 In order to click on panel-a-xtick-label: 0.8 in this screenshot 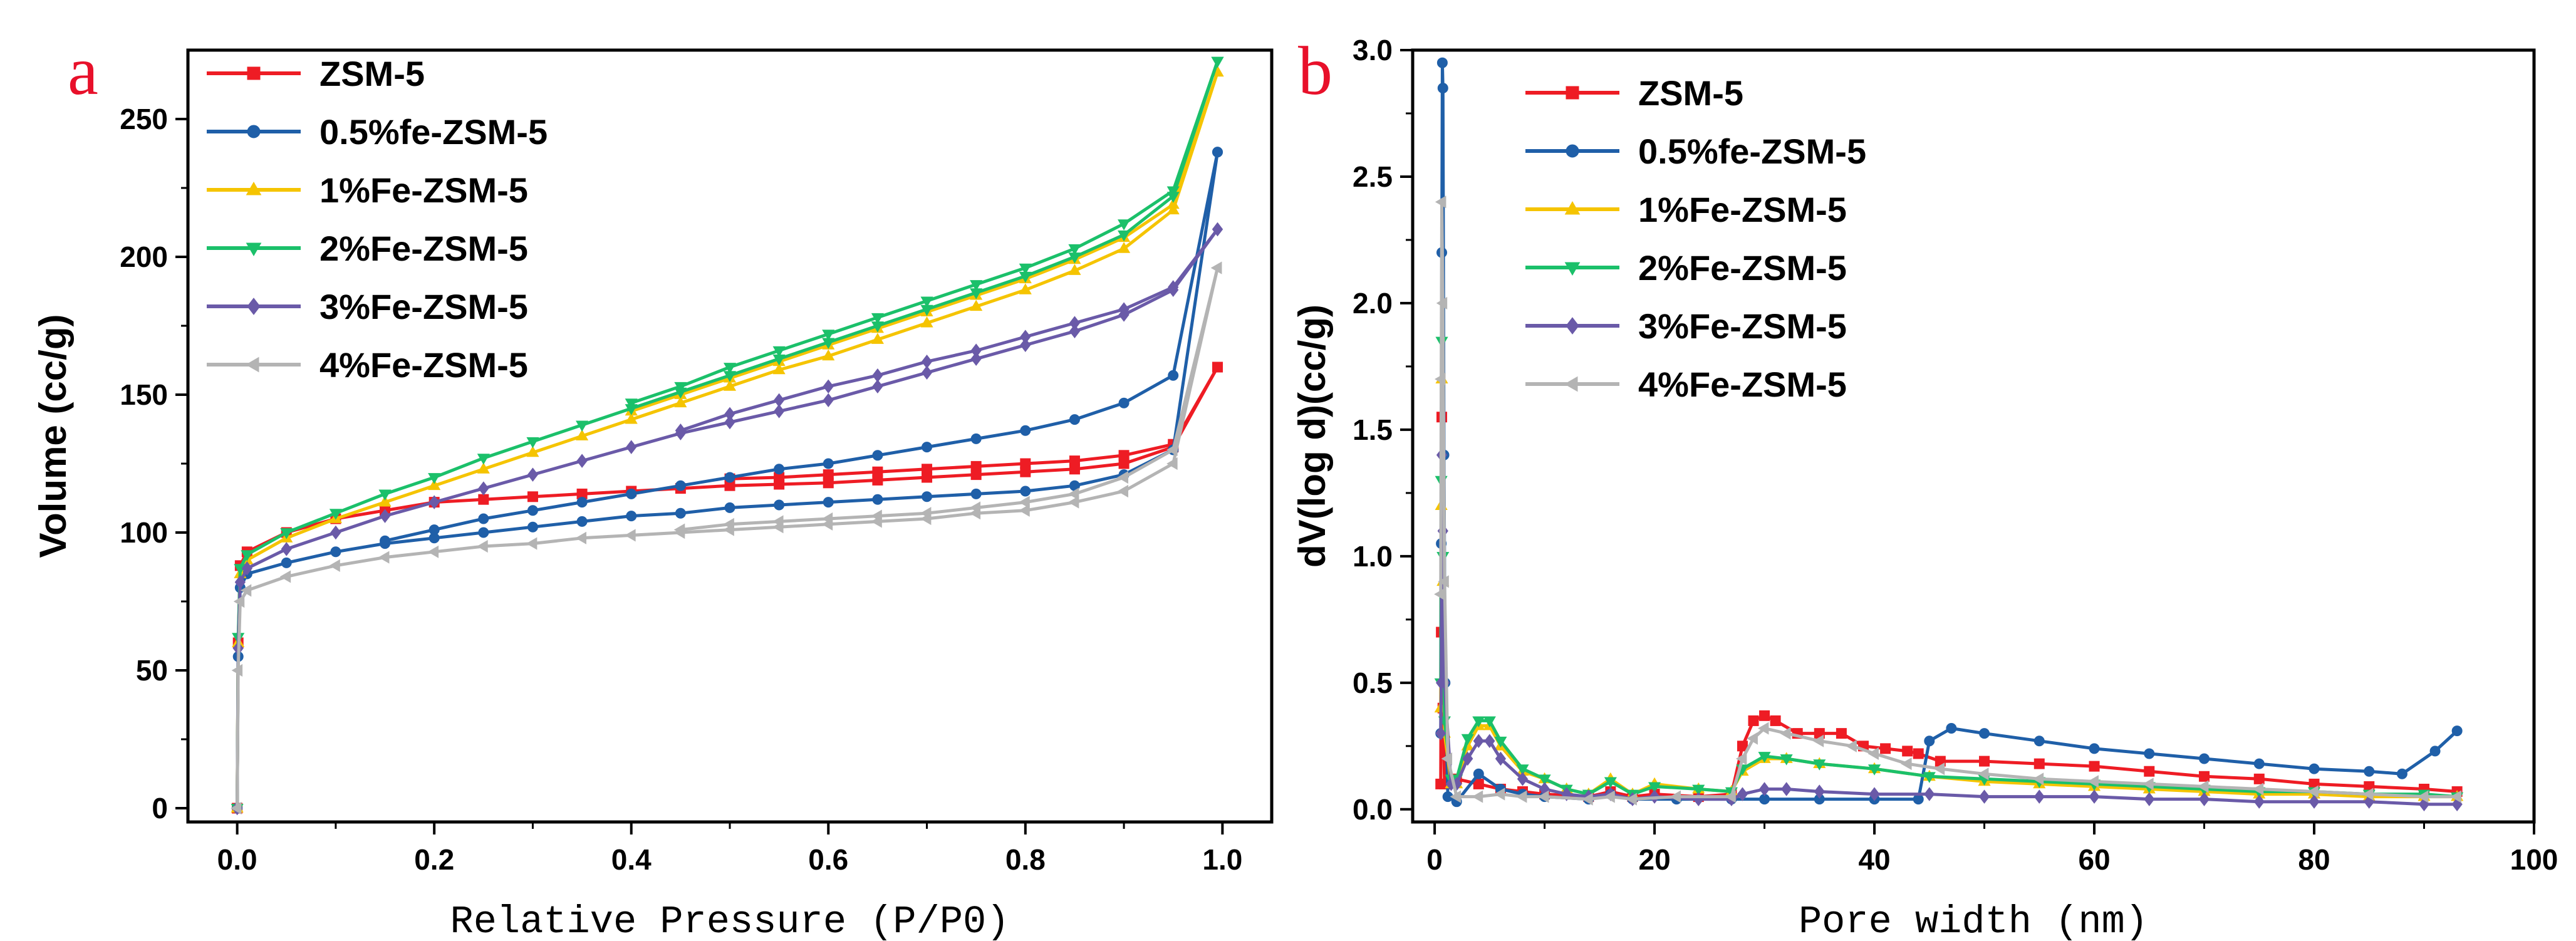, I will do `click(1025, 859)`.